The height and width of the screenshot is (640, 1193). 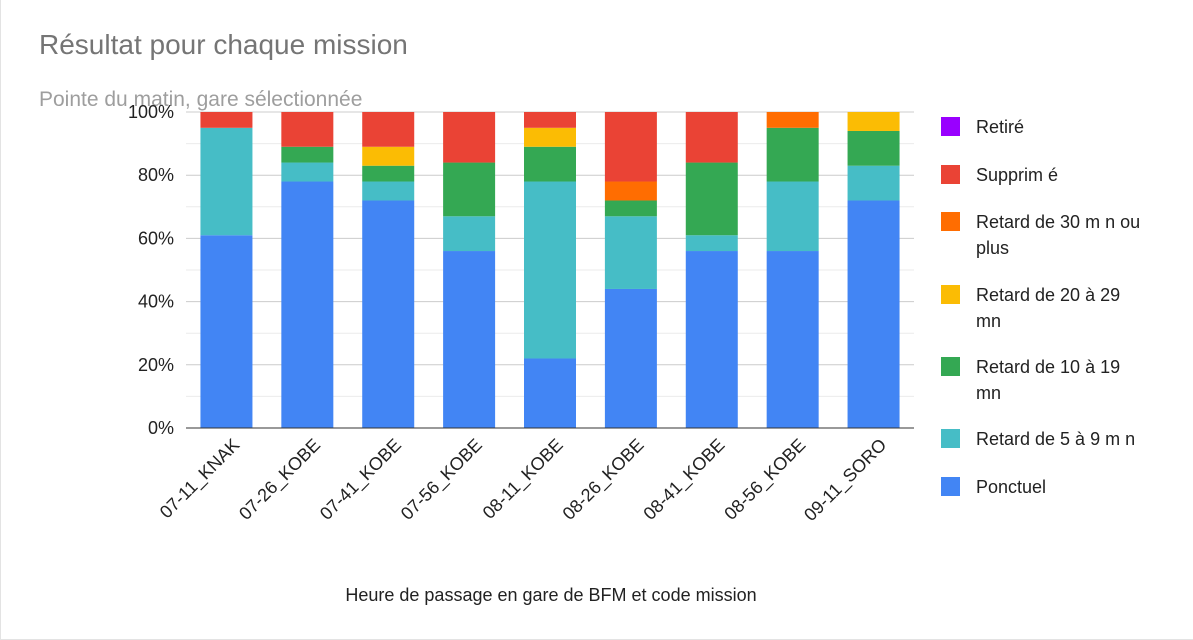 What do you see at coordinates (992, 248) in the screenshot?
I see `legend-label: plus` at bounding box center [992, 248].